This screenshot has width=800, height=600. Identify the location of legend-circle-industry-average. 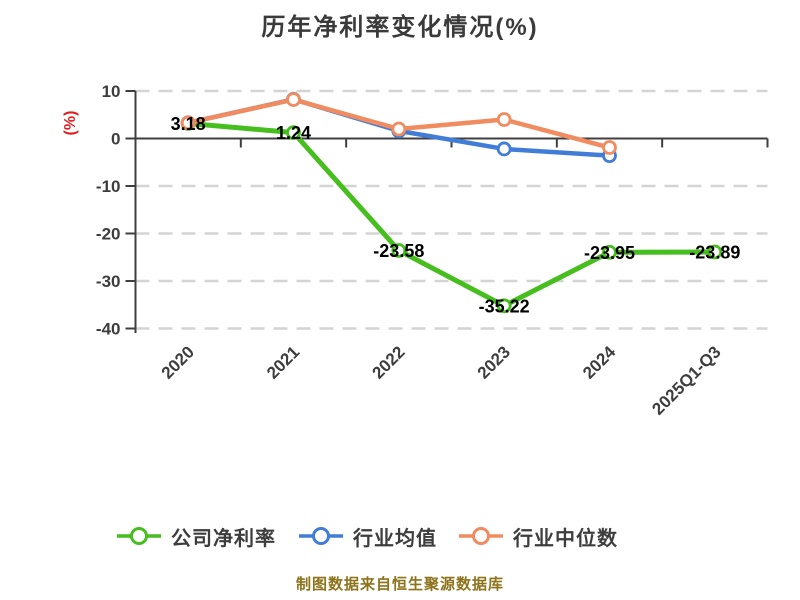
(321, 536).